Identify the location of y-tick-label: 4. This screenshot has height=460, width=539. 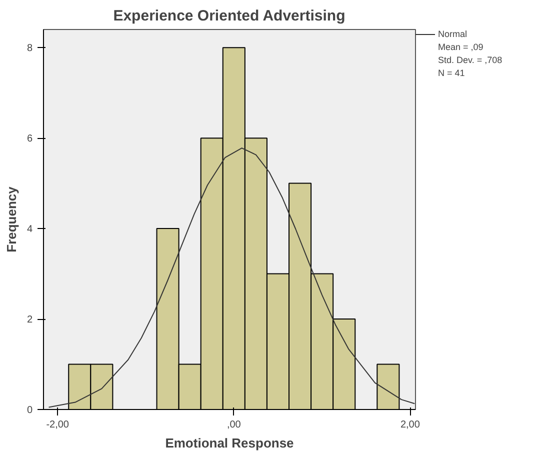
(29, 230).